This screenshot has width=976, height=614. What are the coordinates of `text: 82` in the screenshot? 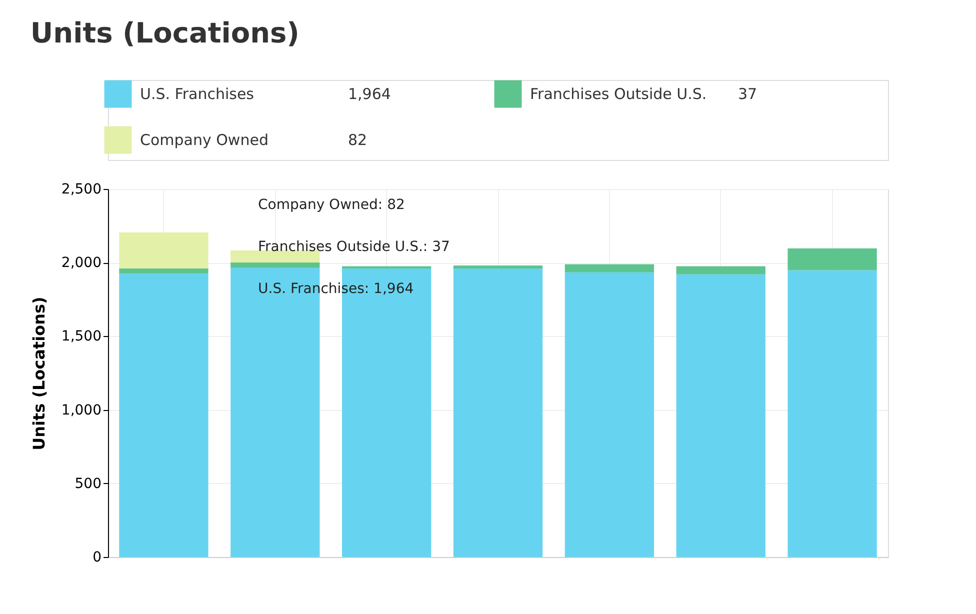 It's located at (358, 140).